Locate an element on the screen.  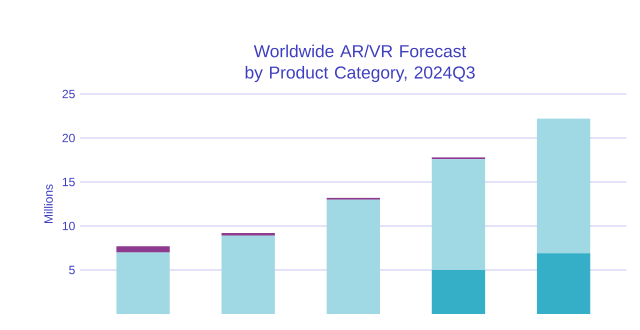
y-axis-title: Millions is located at coordinates (48, 204).